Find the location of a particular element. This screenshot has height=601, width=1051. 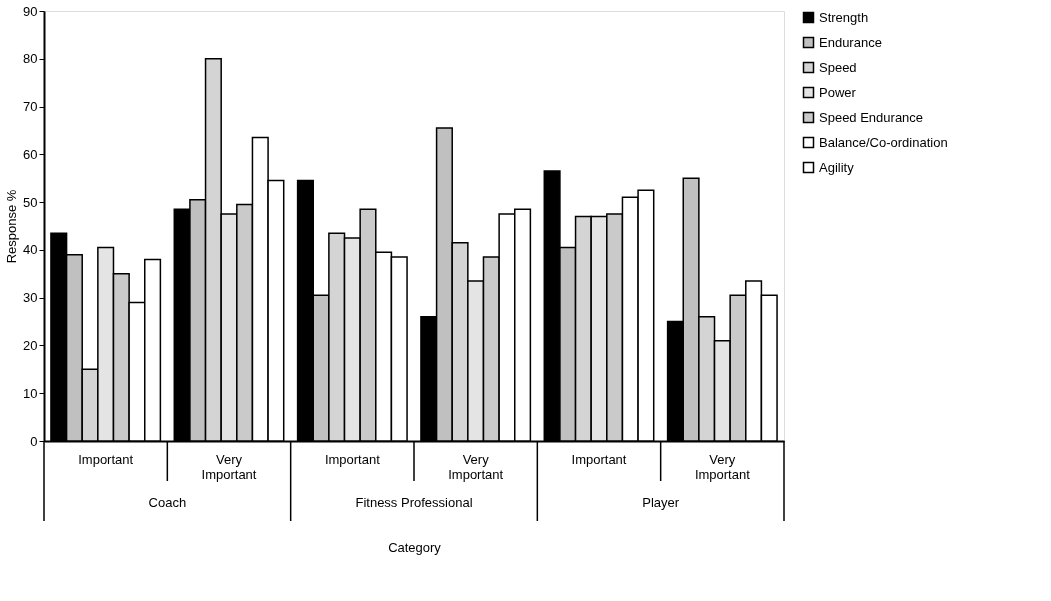

y-tick-label: 70 is located at coordinates (30, 107).